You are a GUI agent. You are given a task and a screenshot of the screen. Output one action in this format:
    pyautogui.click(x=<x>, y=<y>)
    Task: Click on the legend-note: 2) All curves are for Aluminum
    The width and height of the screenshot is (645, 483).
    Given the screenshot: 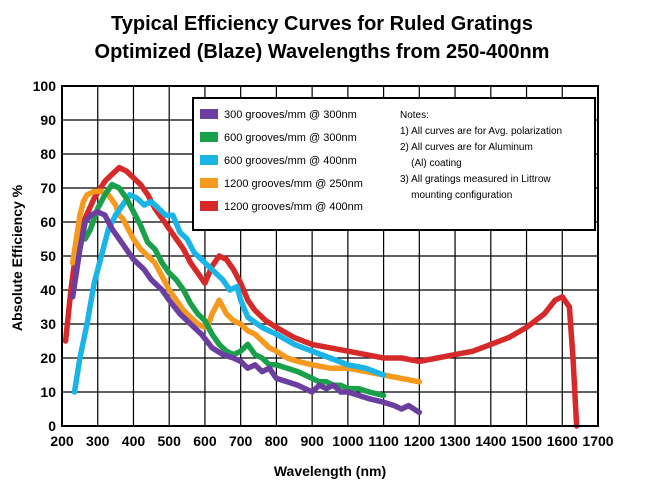 What is the action you would take?
    pyautogui.click(x=466, y=147)
    